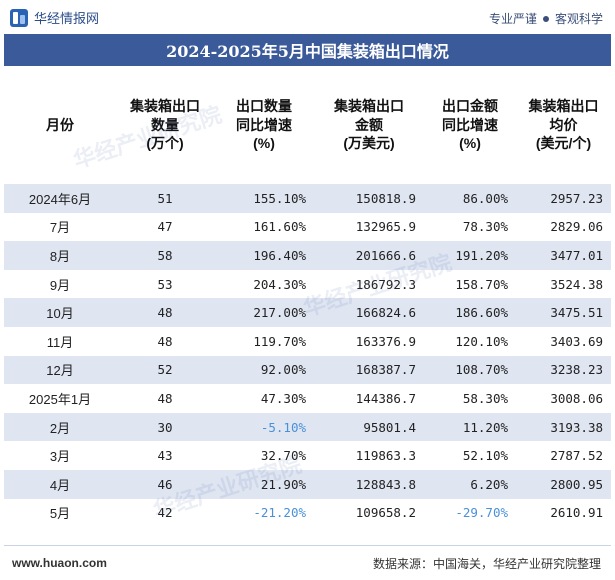  I want to click on cell-quantity-yoy: -21.20%, so click(279, 513).